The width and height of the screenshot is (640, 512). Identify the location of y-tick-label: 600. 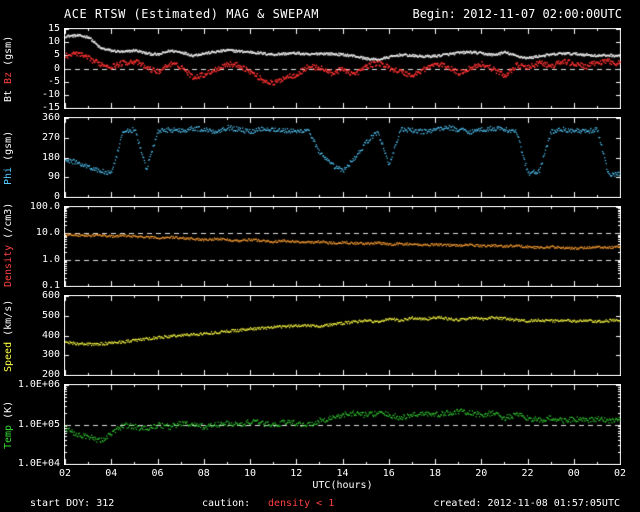
(50, 295).